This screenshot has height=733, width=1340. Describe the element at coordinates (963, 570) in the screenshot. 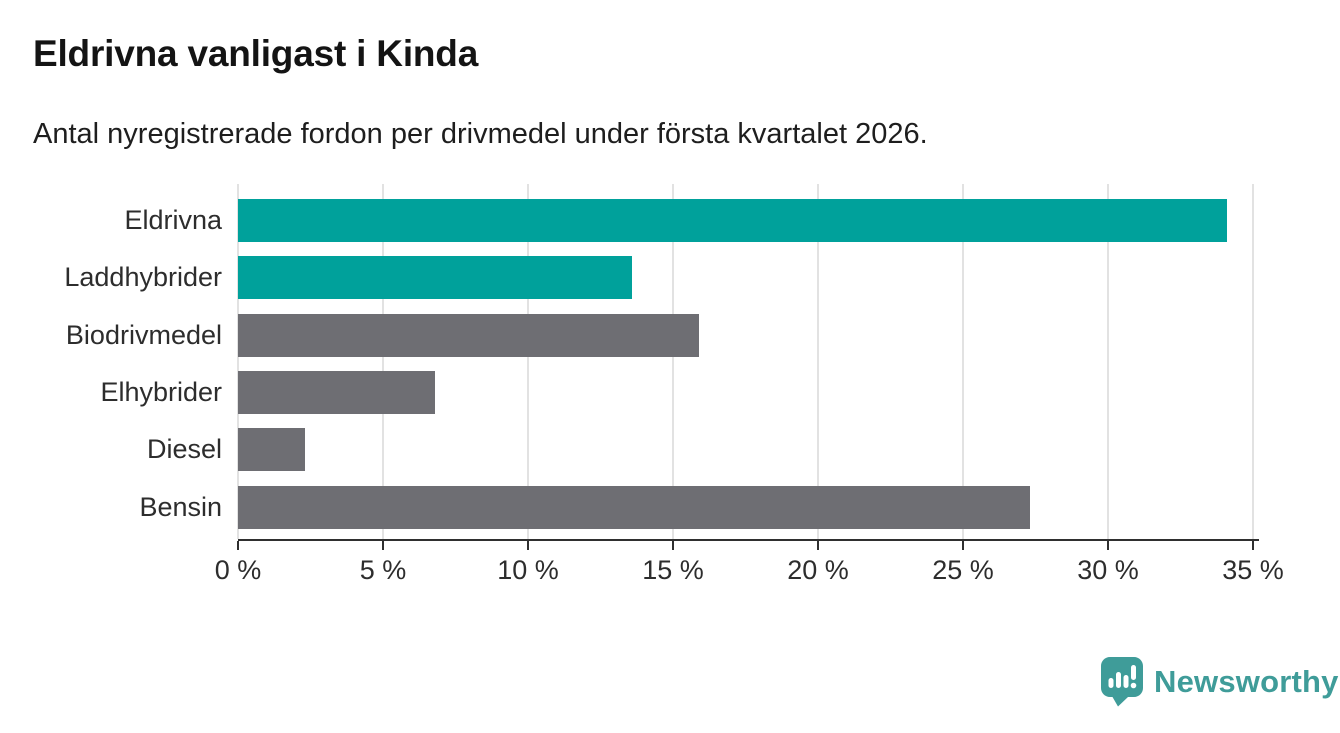

I see `x-axis-tick-label-25: 25 %` at that location.